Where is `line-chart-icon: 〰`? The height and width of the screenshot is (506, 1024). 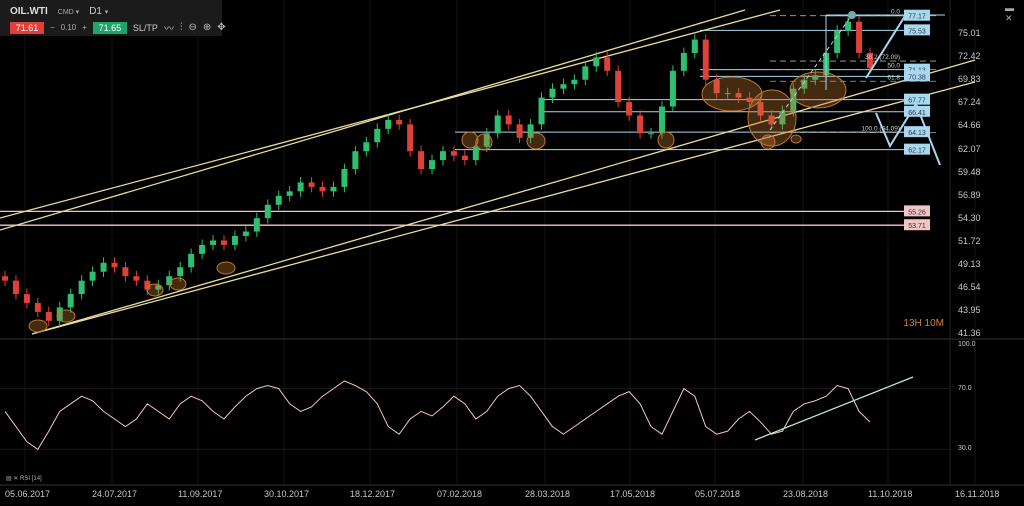 line-chart-icon: 〰 is located at coordinates (168, 29).